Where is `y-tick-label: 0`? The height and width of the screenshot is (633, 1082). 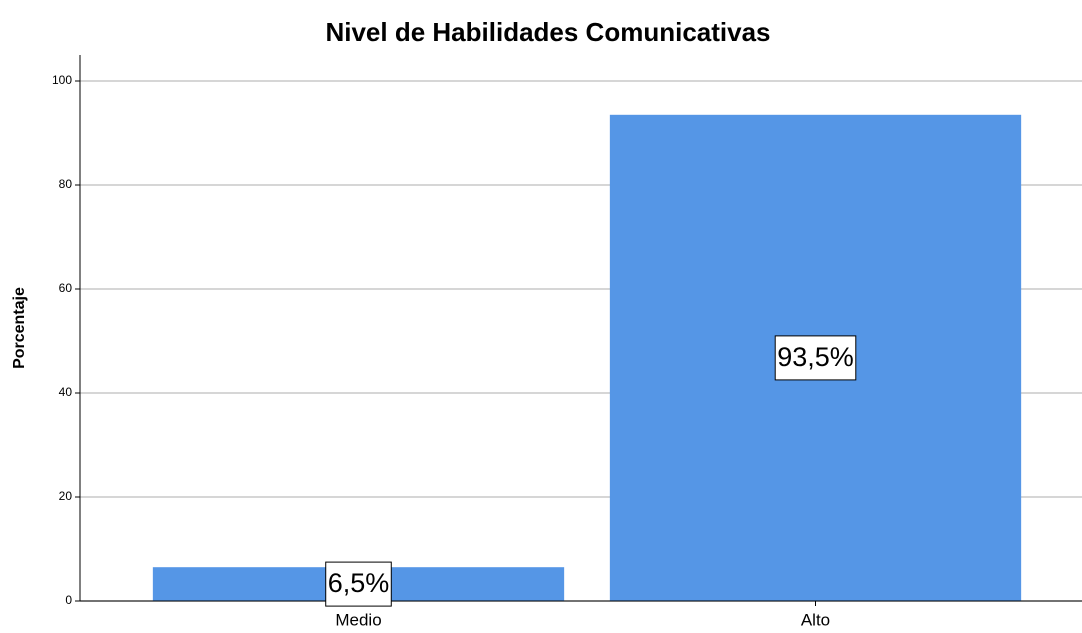
y-tick-label: 0 is located at coordinates (68, 600).